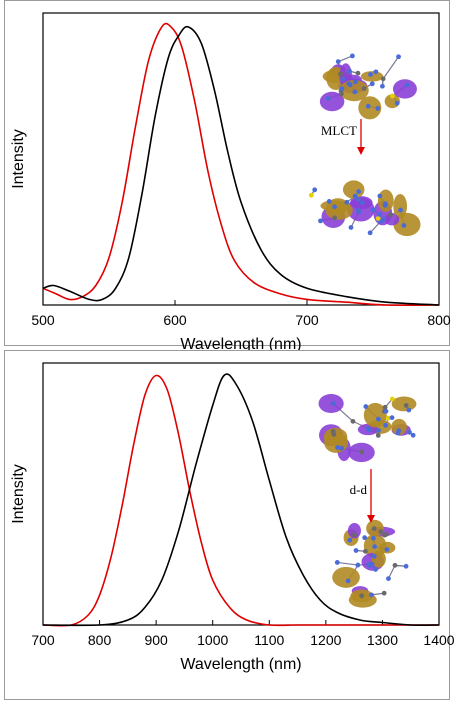 This screenshot has height=701, width=454. What do you see at coordinates (212, 640) in the screenshot?
I see `x-tick-label: 1000` at bounding box center [212, 640].